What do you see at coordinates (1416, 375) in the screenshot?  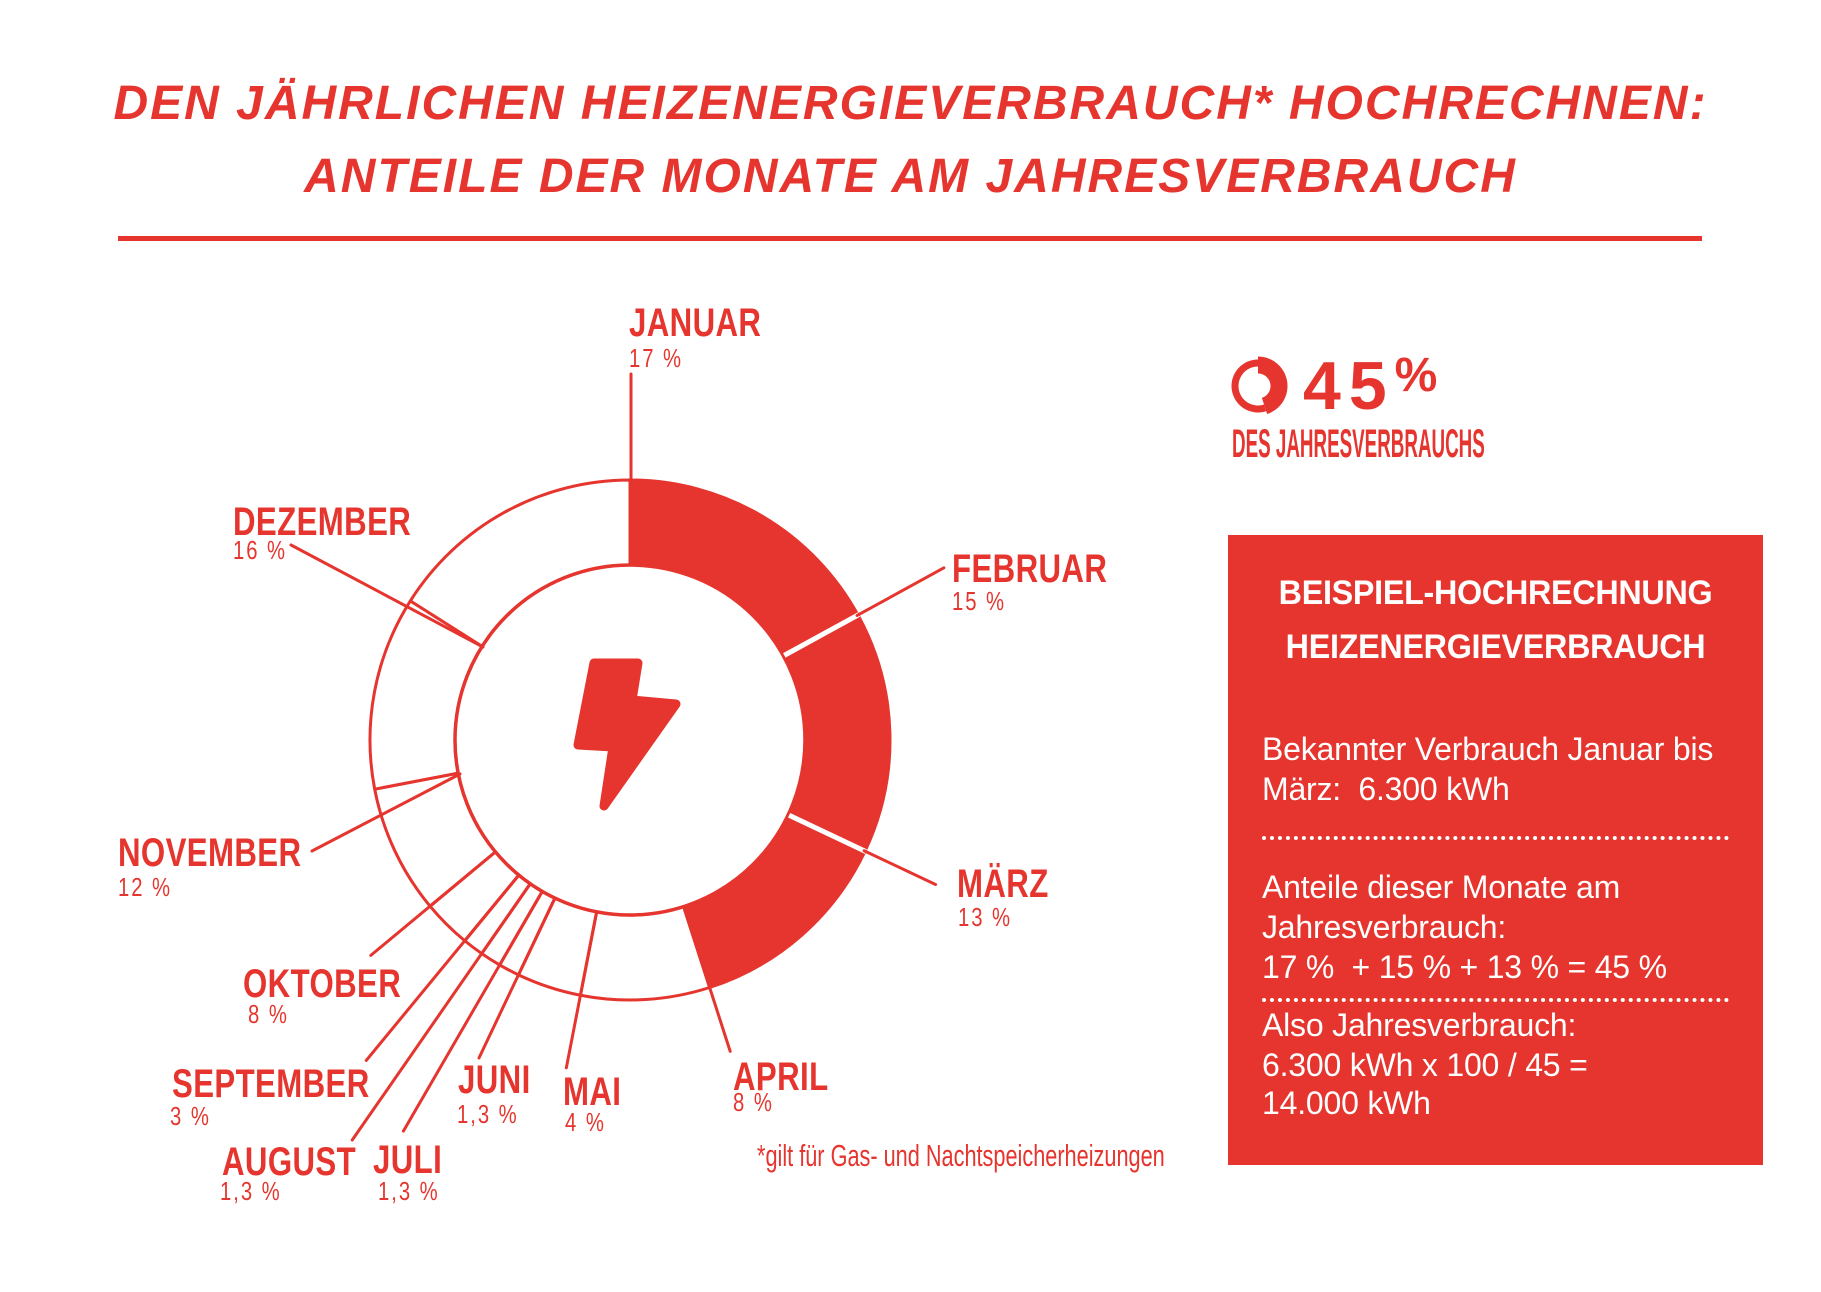 I see `percent-sign: %` at bounding box center [1416, 375].